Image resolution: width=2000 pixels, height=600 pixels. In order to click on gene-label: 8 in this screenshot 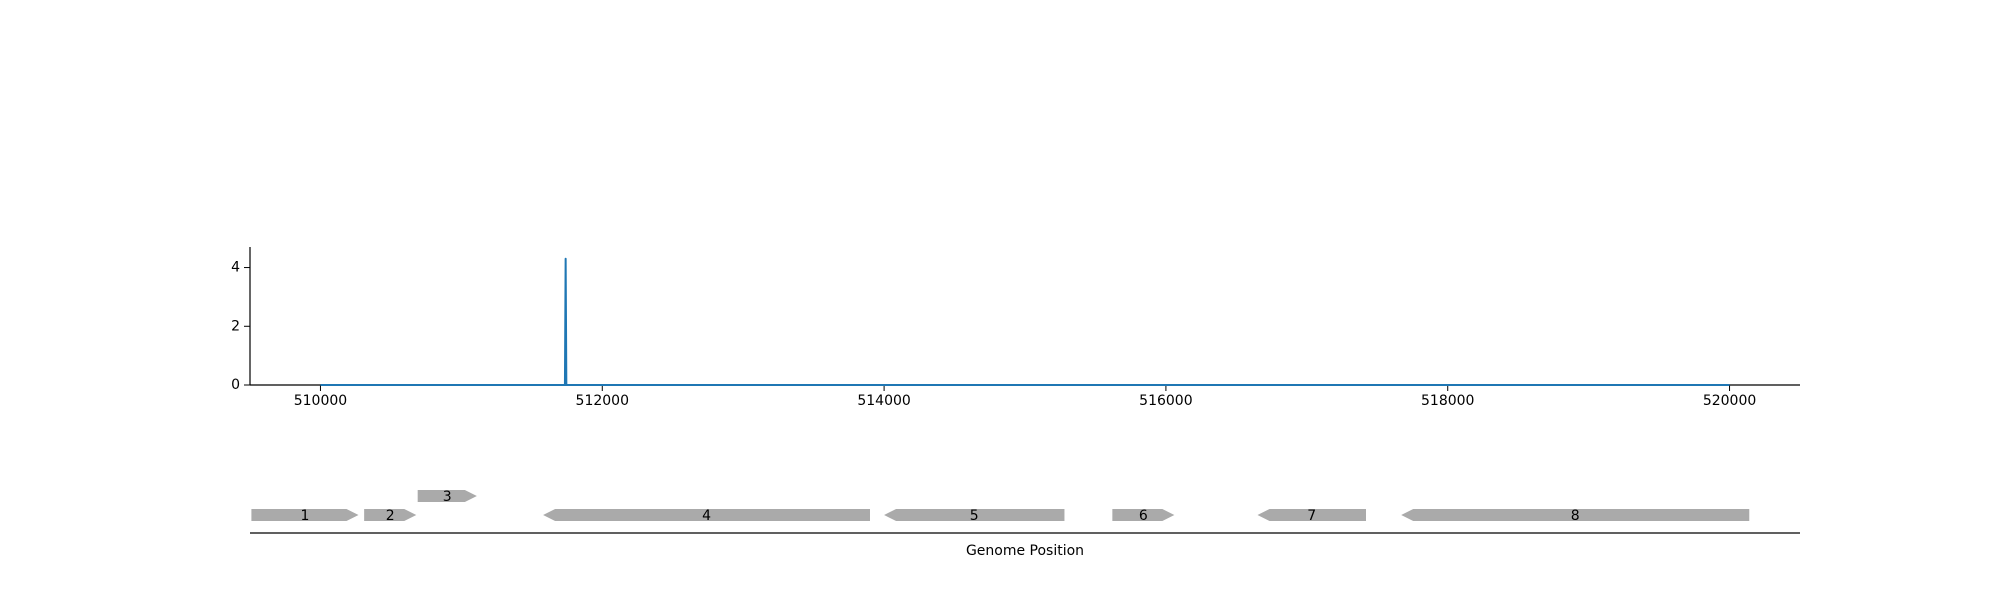, I will do `click(1575, 516)`.